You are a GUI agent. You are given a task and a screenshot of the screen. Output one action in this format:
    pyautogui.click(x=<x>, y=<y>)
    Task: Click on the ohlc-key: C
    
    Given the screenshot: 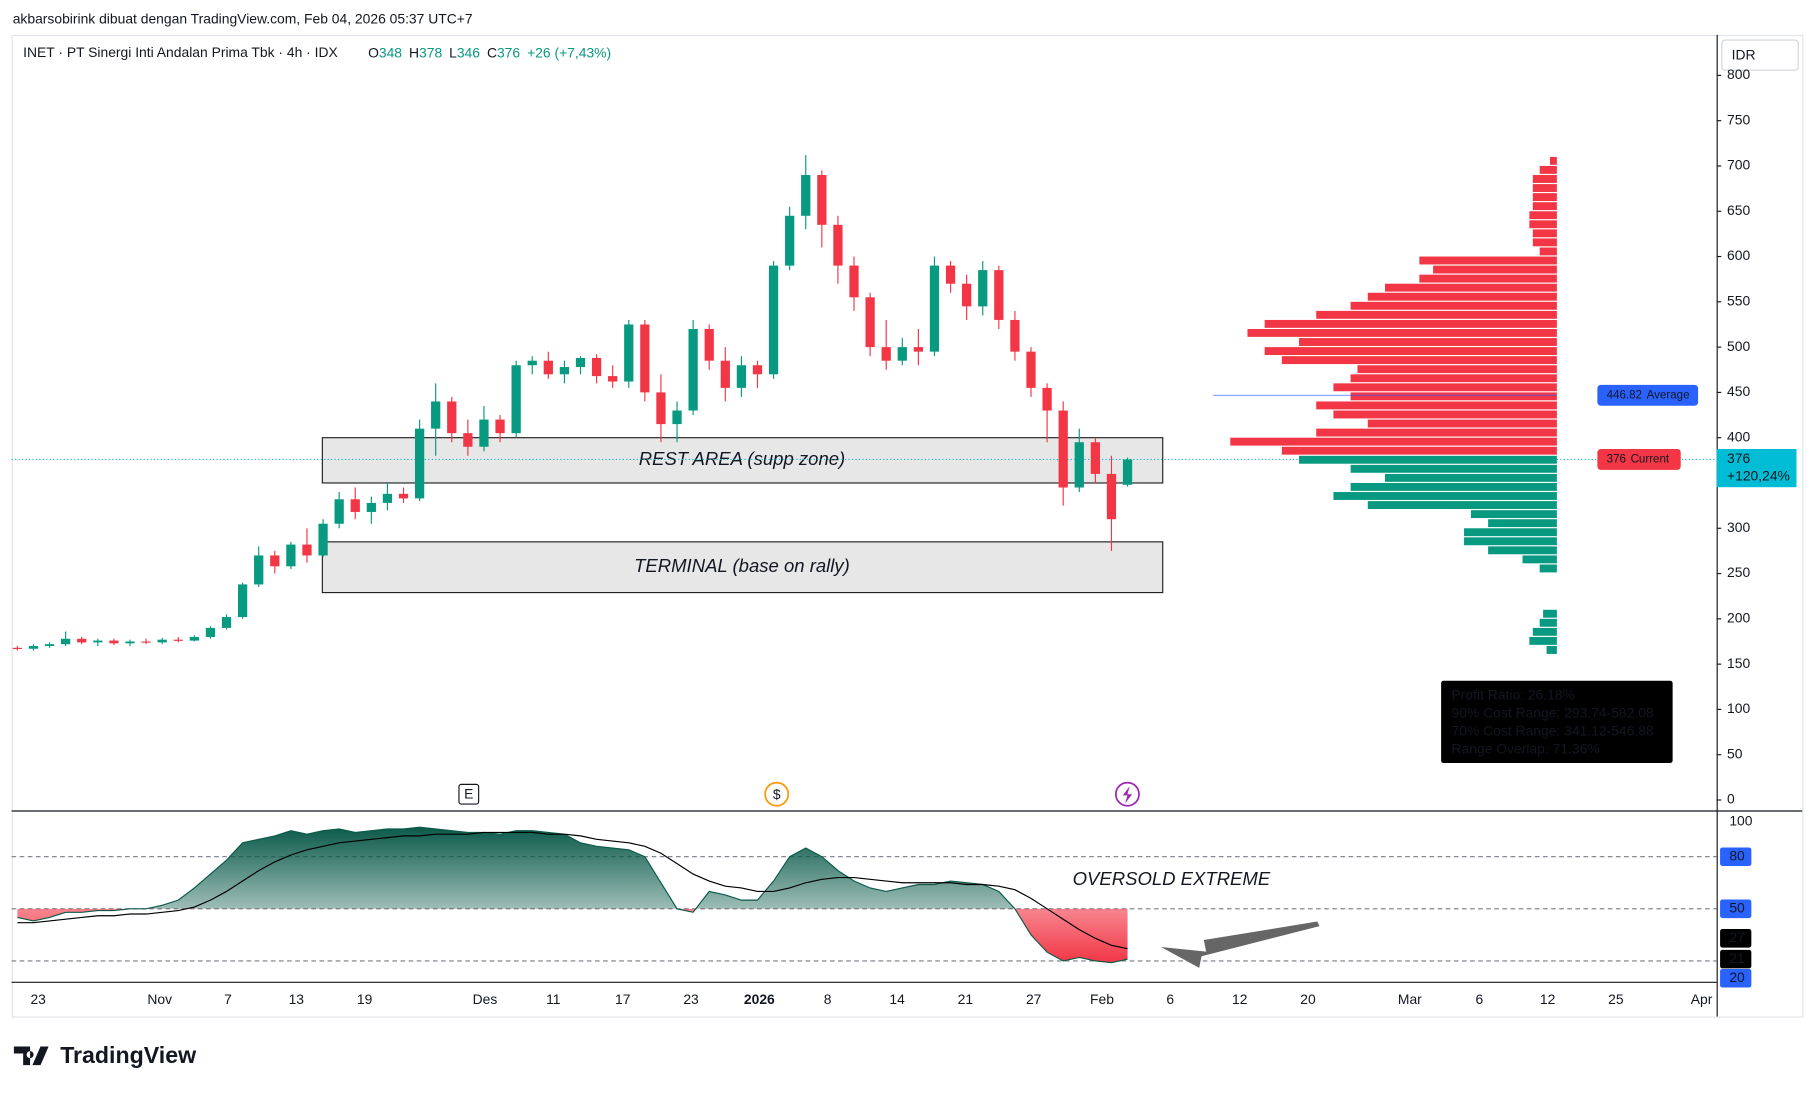 What is the action you would take?
    pyautogui.click(x=492, y=52)
    